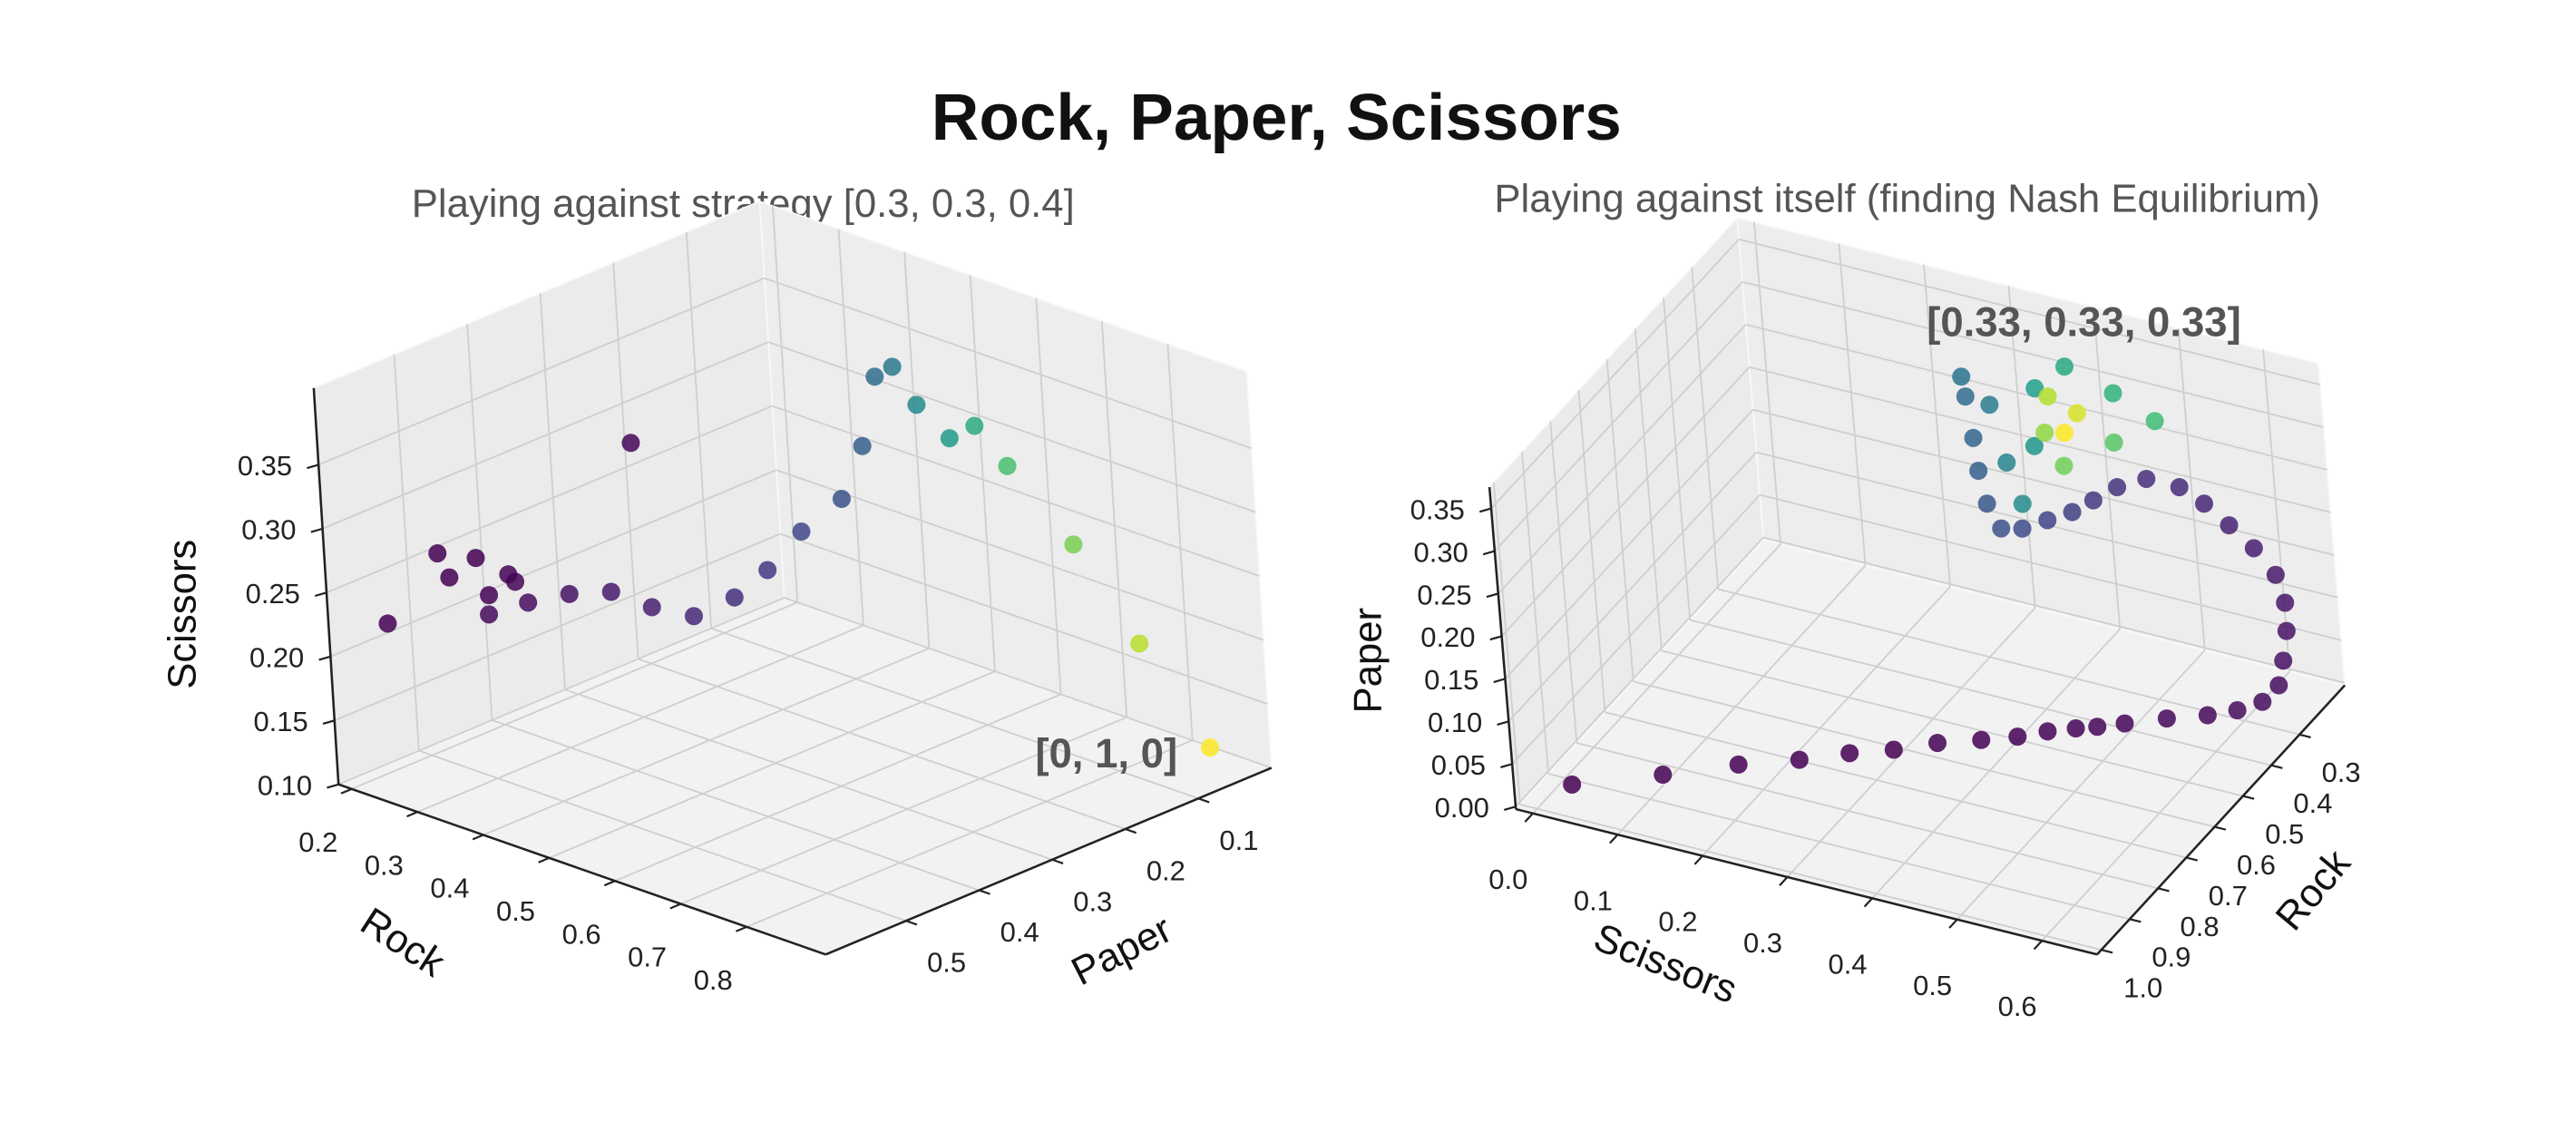  I want to click on x-tick-label: 0.2, so click(317, 842).